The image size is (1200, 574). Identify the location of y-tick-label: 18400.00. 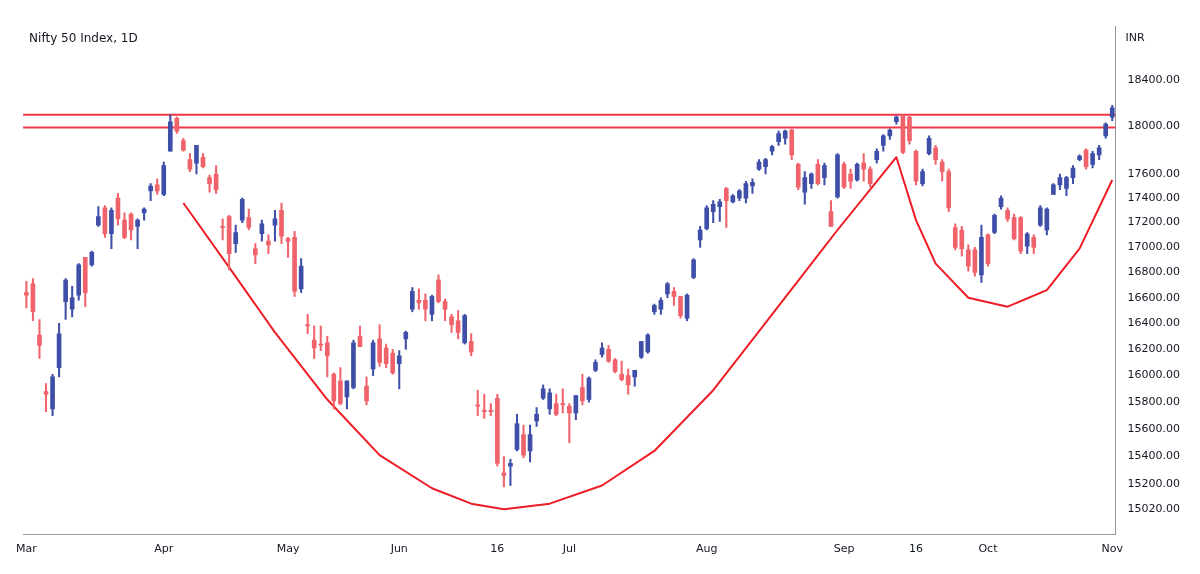
(1154, 79).